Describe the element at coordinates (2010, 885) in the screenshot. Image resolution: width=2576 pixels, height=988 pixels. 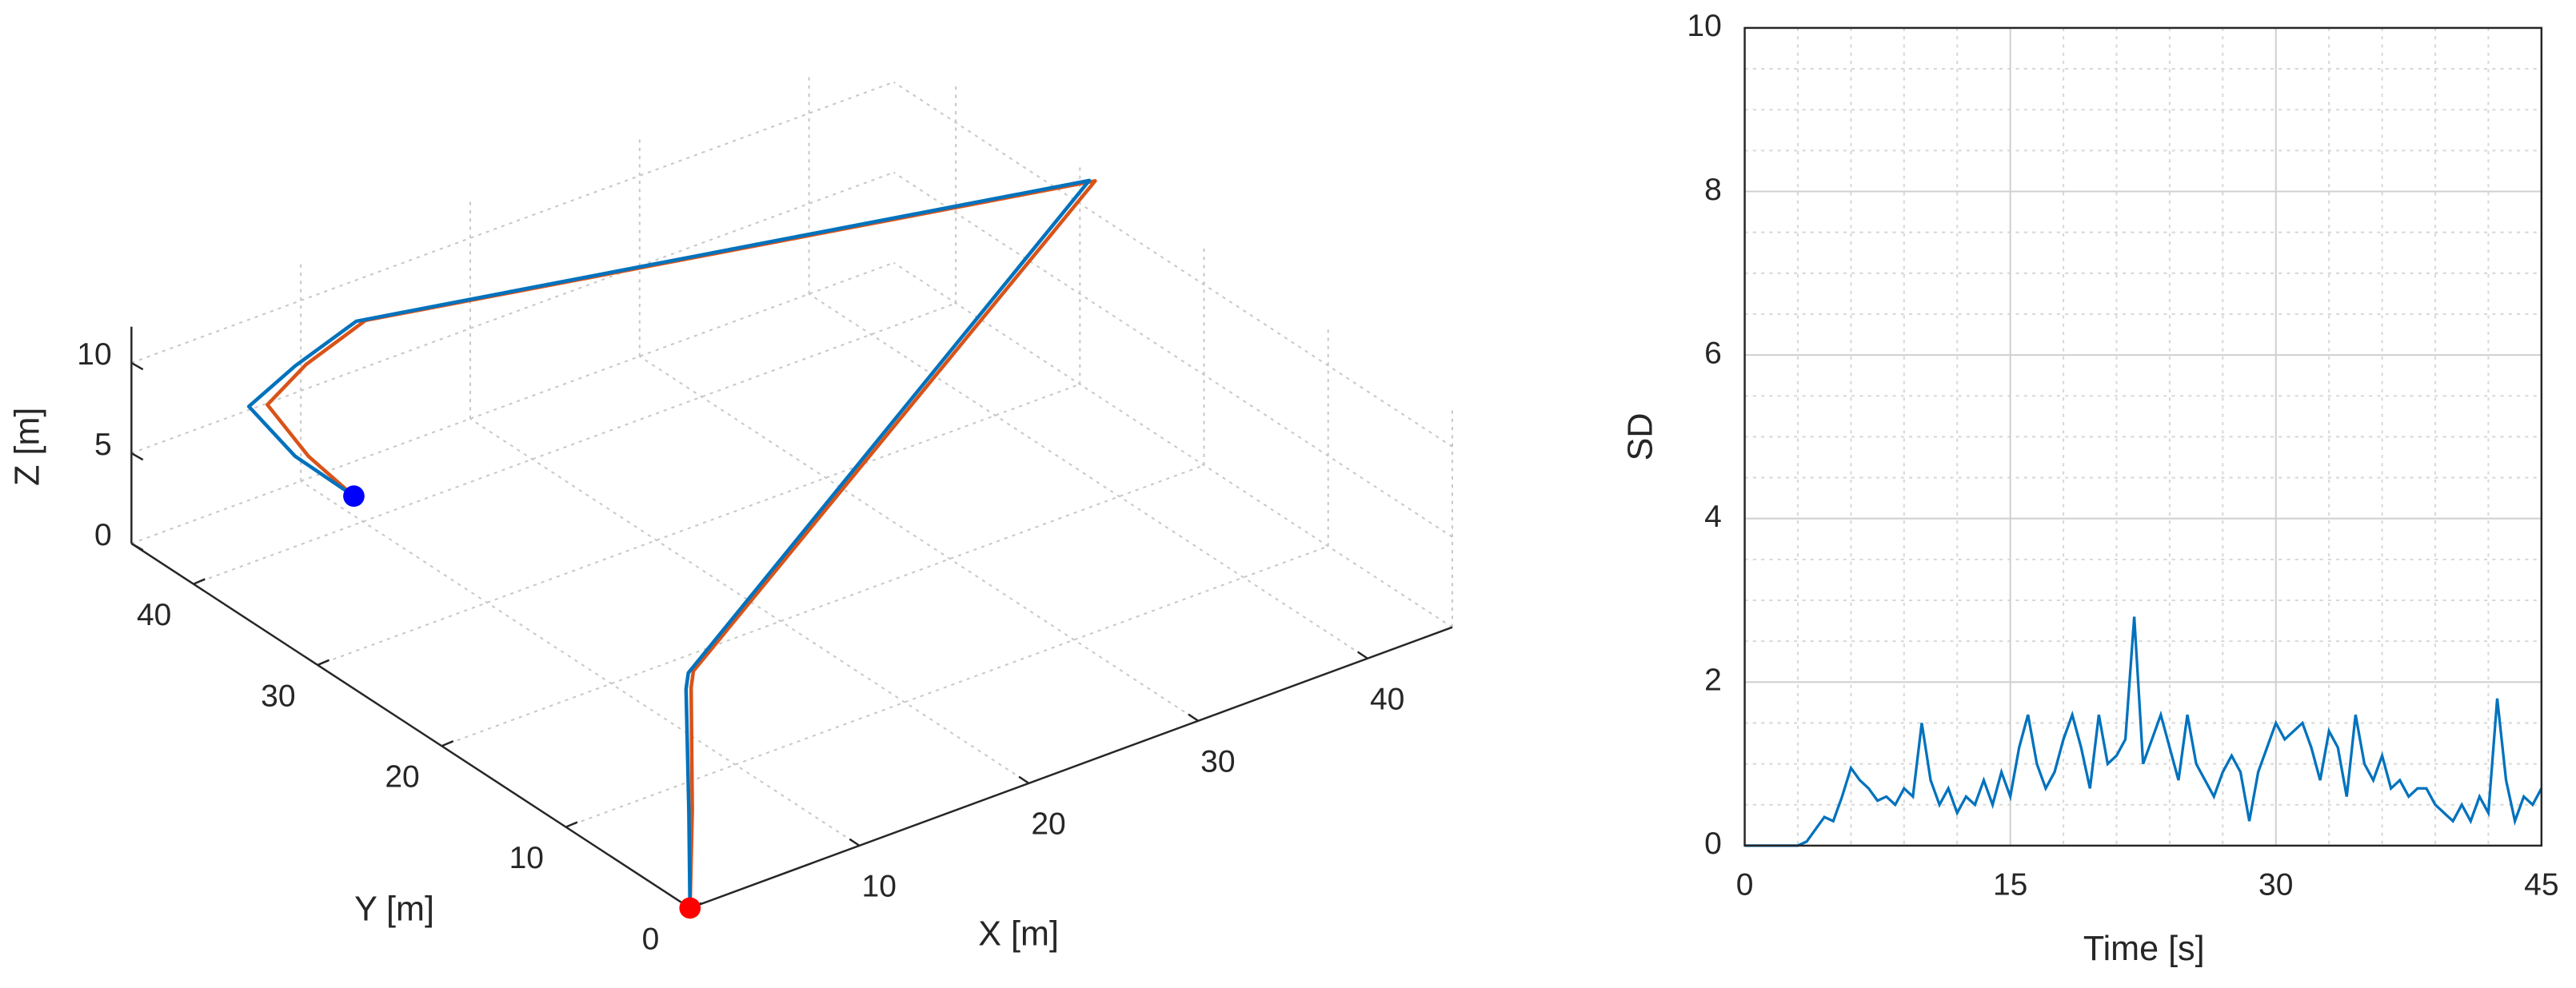
I see `x-tick-label: 15` at that location.